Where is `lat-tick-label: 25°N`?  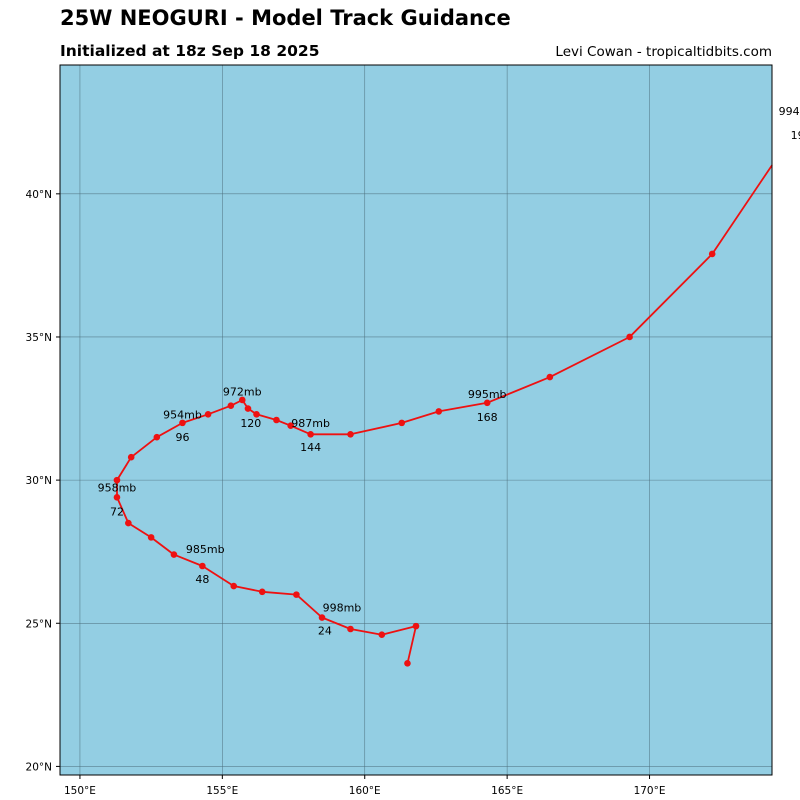
lat-tick-label: 25°N is located at coordinates (39, 624).